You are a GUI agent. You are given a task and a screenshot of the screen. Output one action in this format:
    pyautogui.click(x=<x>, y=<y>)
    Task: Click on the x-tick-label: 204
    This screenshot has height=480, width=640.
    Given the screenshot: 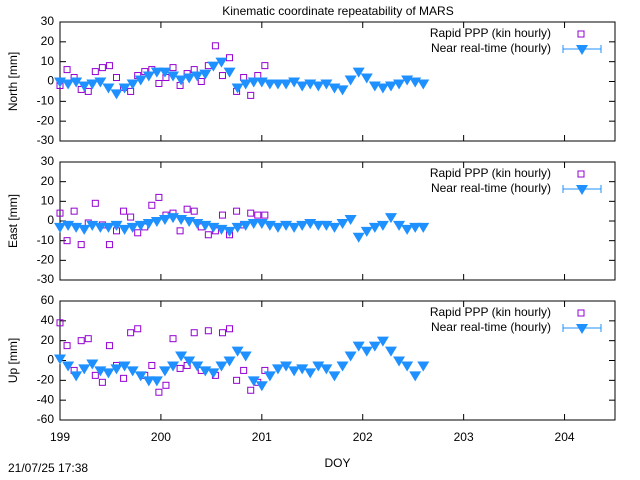 What is the action you would take?
    pyautogui.click(x=565, y=437)
    